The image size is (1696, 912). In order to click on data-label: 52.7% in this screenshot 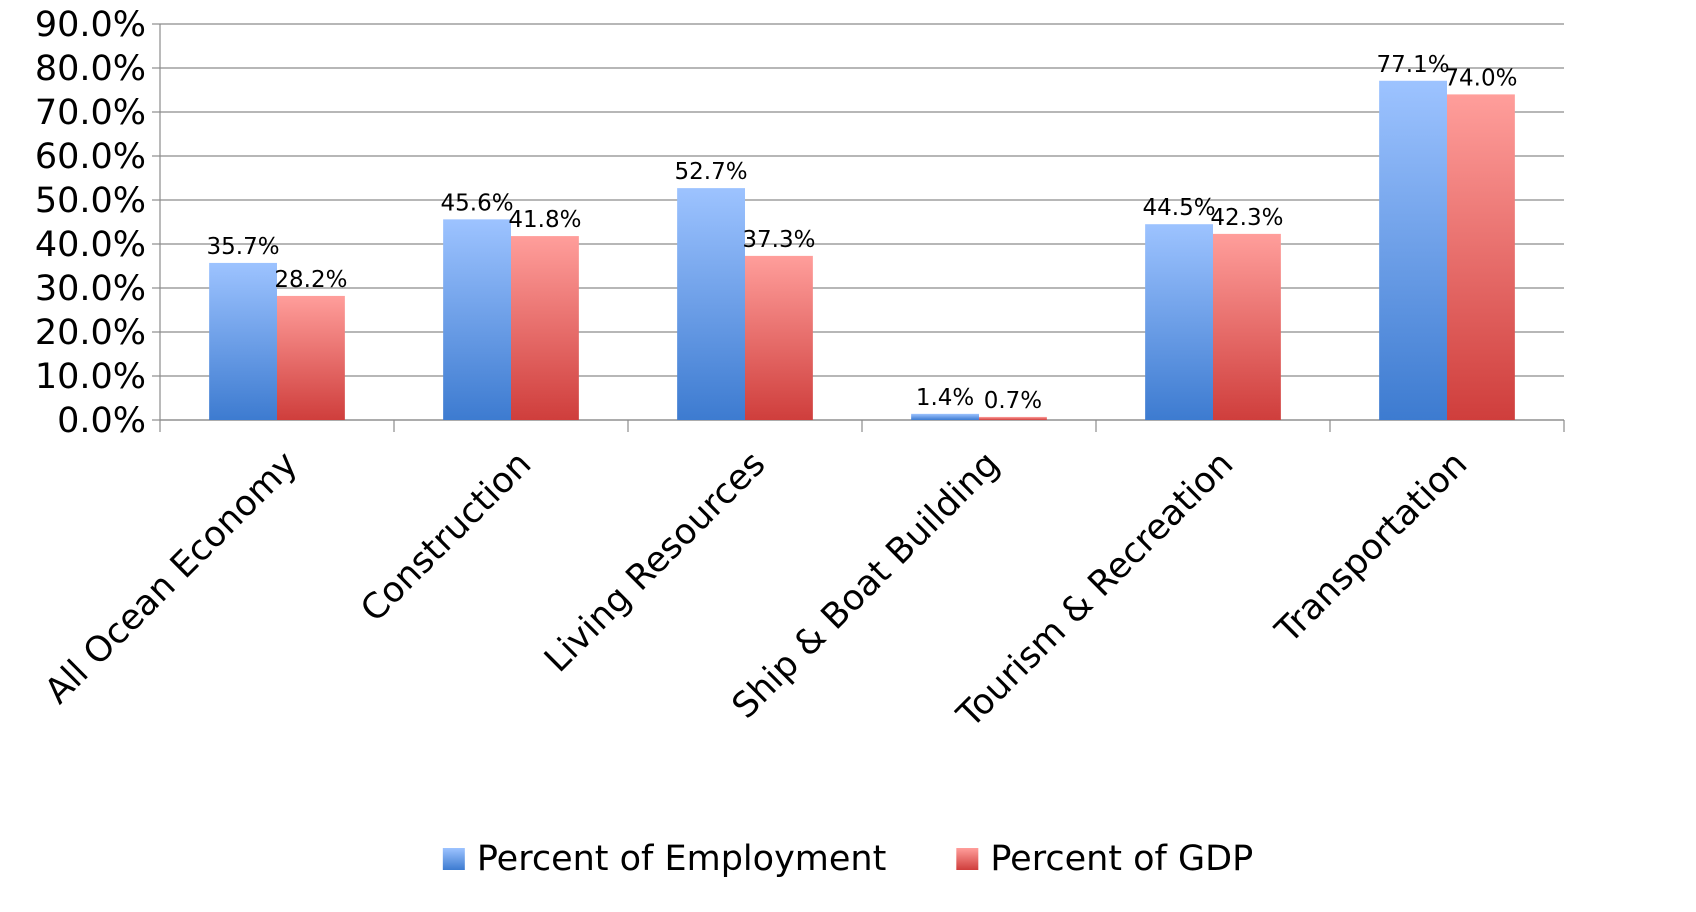, I will do `click(711, 172)`.